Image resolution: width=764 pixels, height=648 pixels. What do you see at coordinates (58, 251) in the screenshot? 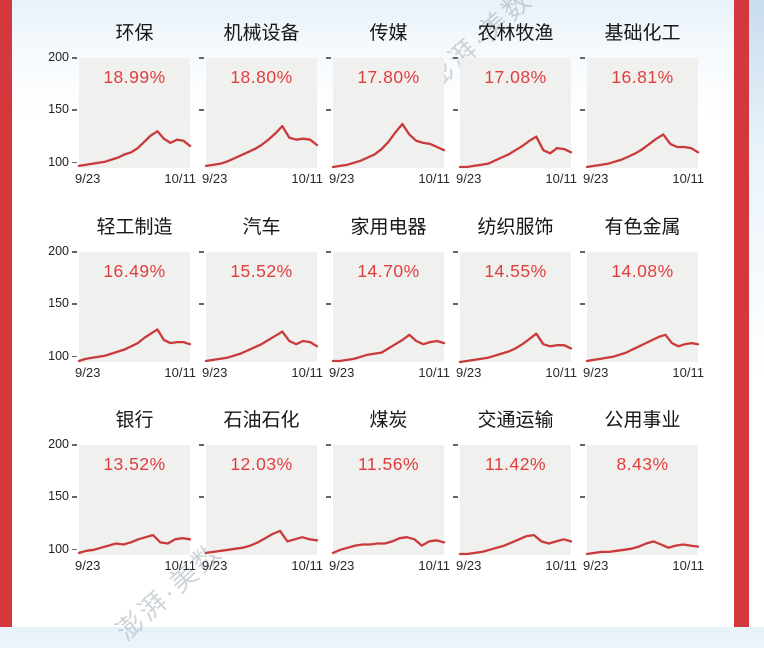
I see `y-axis-tick-label: 200` at bounding box center [58, 251].